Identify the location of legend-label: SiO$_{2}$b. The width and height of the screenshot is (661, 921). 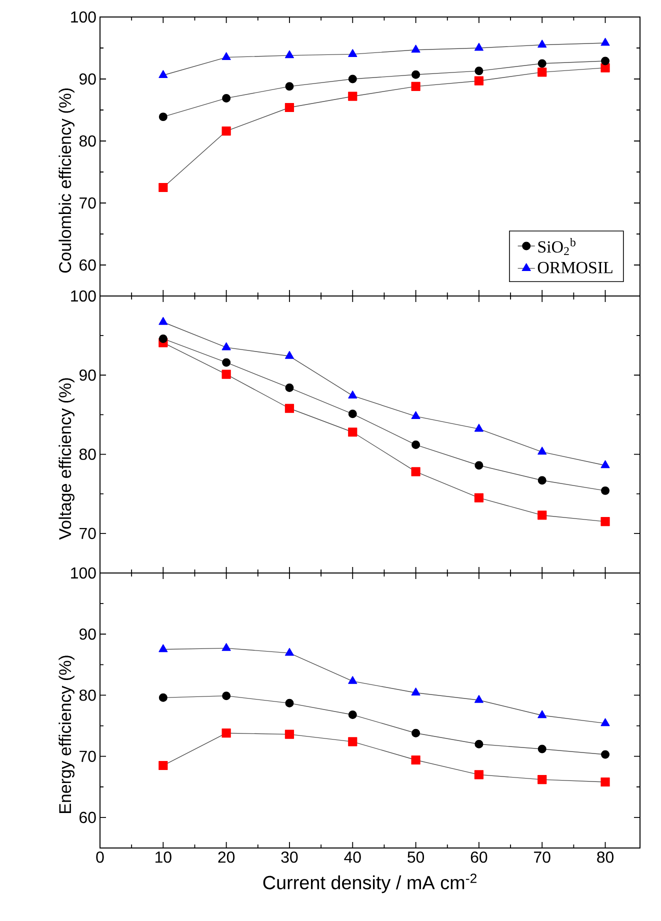
(557, 247).